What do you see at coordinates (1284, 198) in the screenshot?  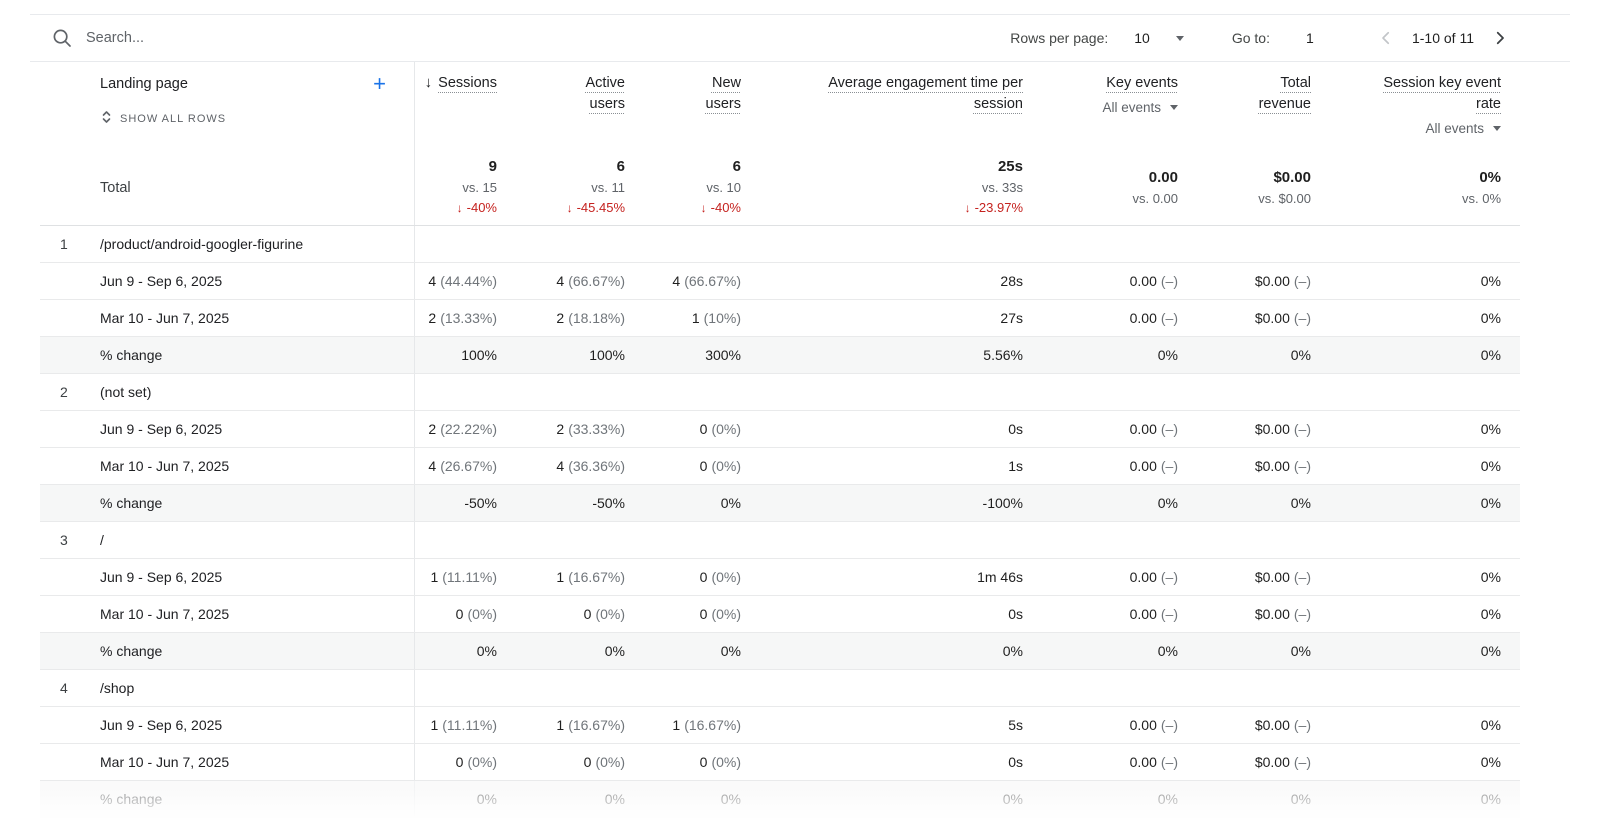 I see `total-comparison-value: vs. $0.00` at bounding box center [1284, 198].